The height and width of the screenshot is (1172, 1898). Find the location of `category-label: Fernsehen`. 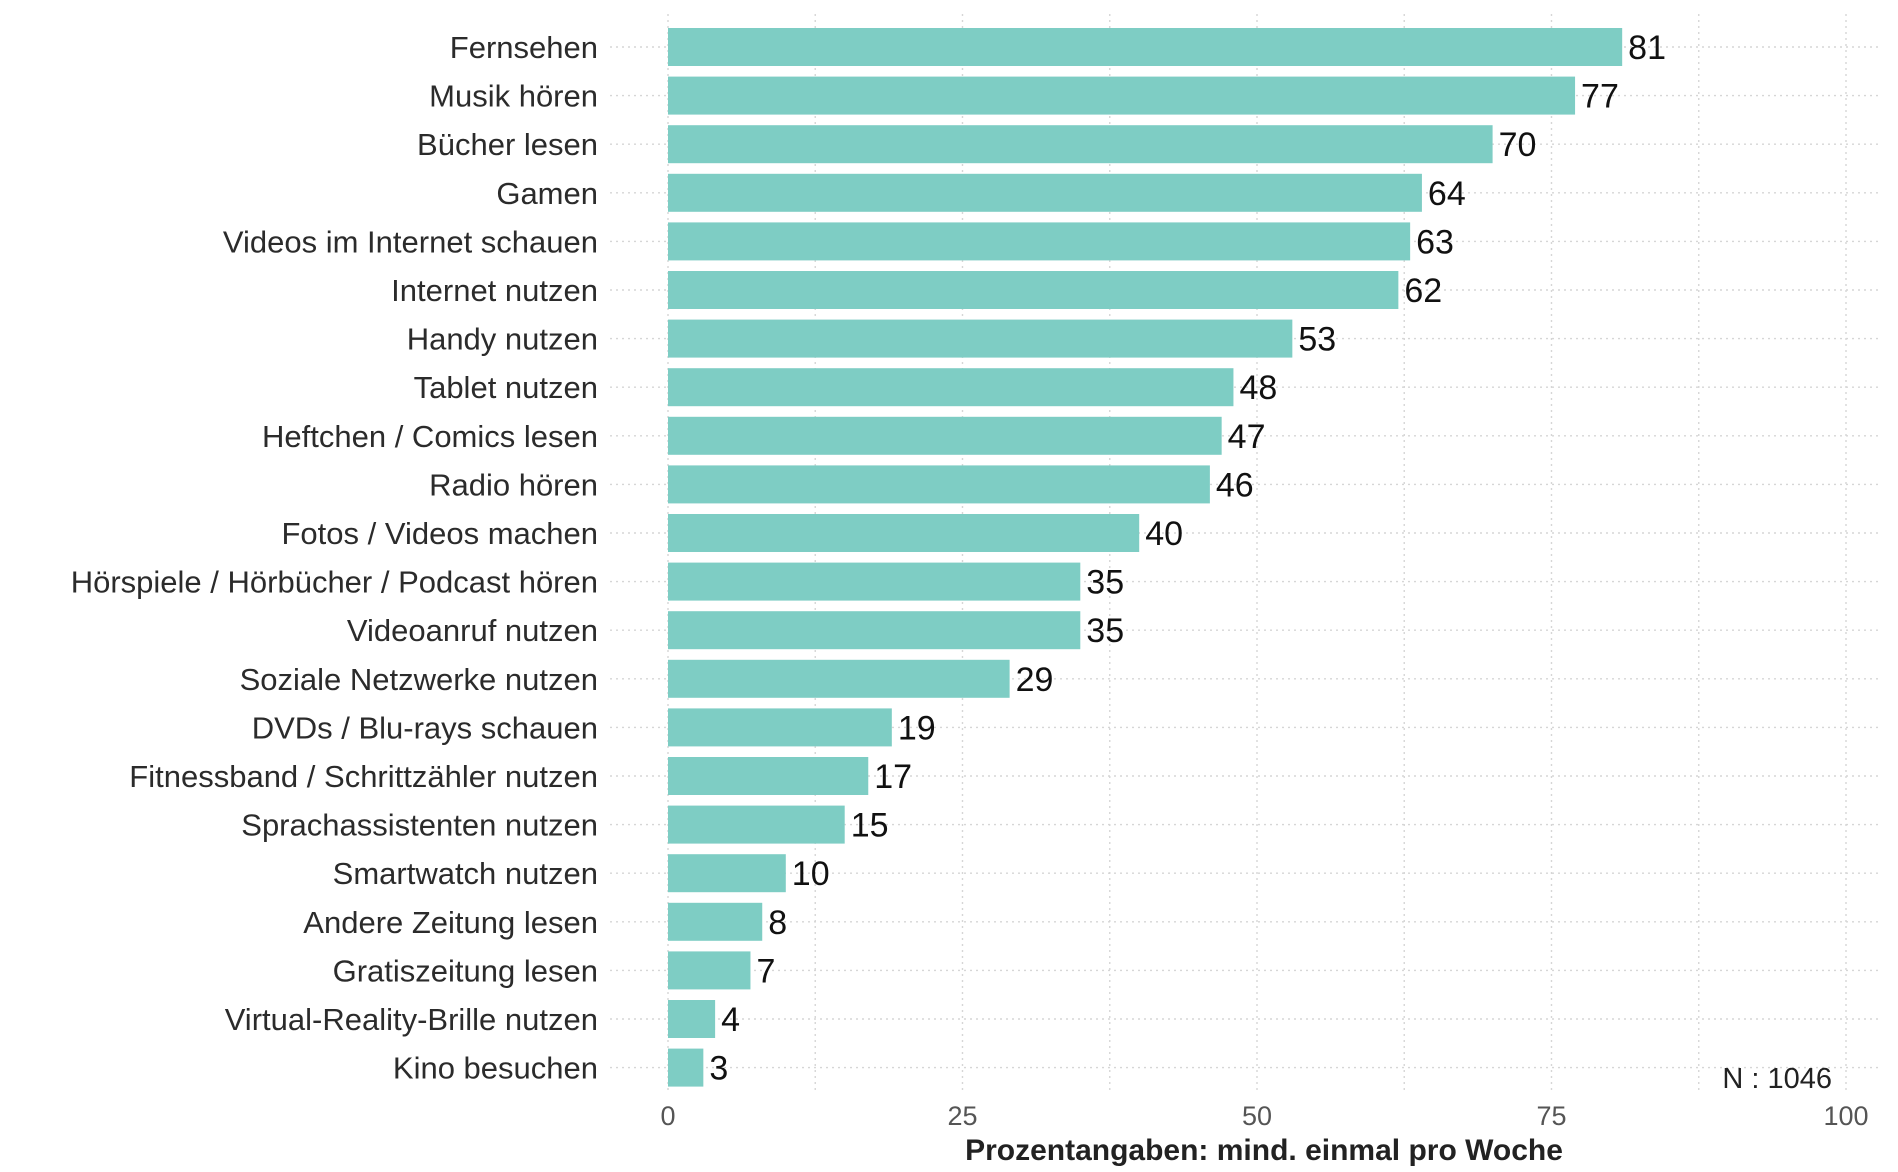

category-label: Fernsehen is located at coordinates (524, 47).